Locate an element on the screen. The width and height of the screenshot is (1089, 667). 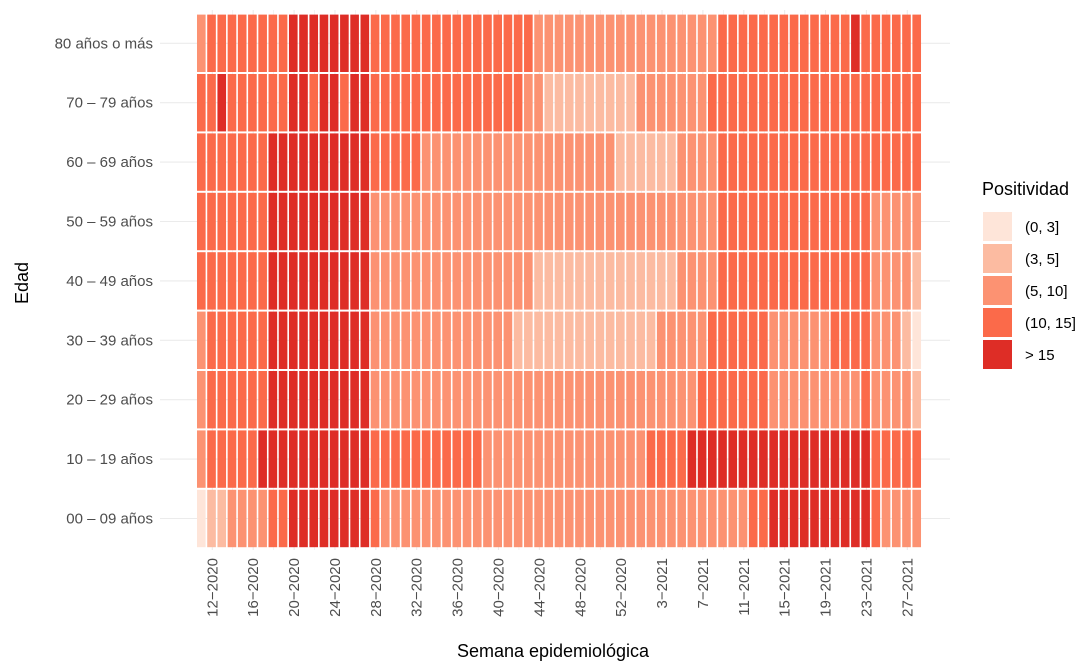
legend-title: Positividad is located at coordinates (1025, 189).